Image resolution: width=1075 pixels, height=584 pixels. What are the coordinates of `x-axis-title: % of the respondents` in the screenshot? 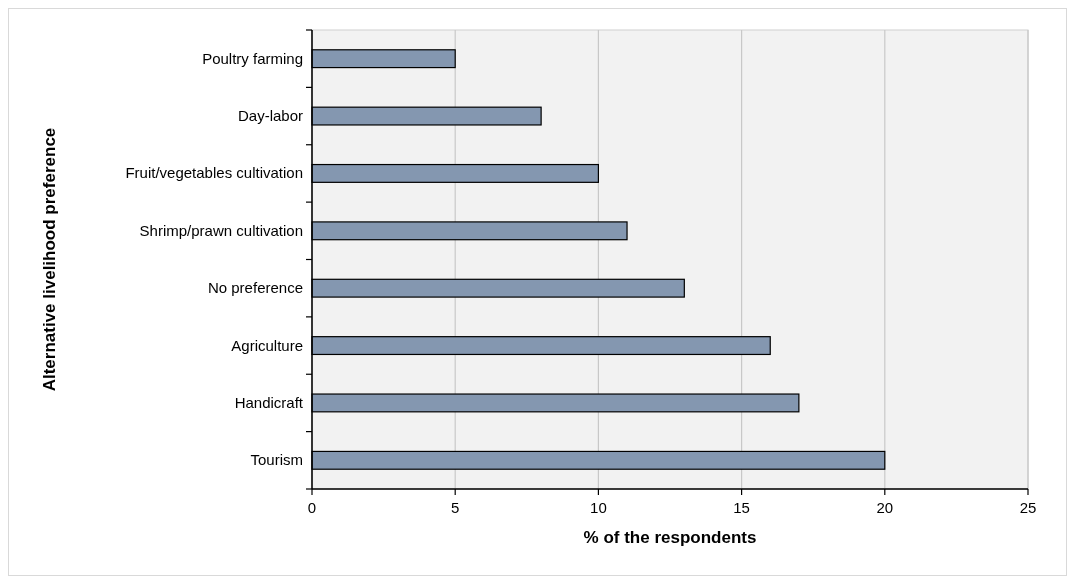 It's located at (670, 537).